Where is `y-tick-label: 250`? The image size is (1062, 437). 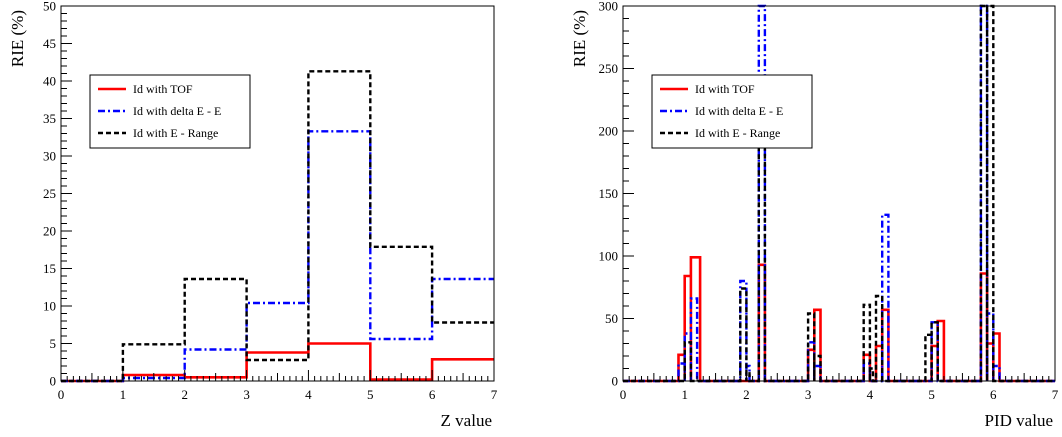
y-tick-label: 250 is located at coordinates (609, 68).